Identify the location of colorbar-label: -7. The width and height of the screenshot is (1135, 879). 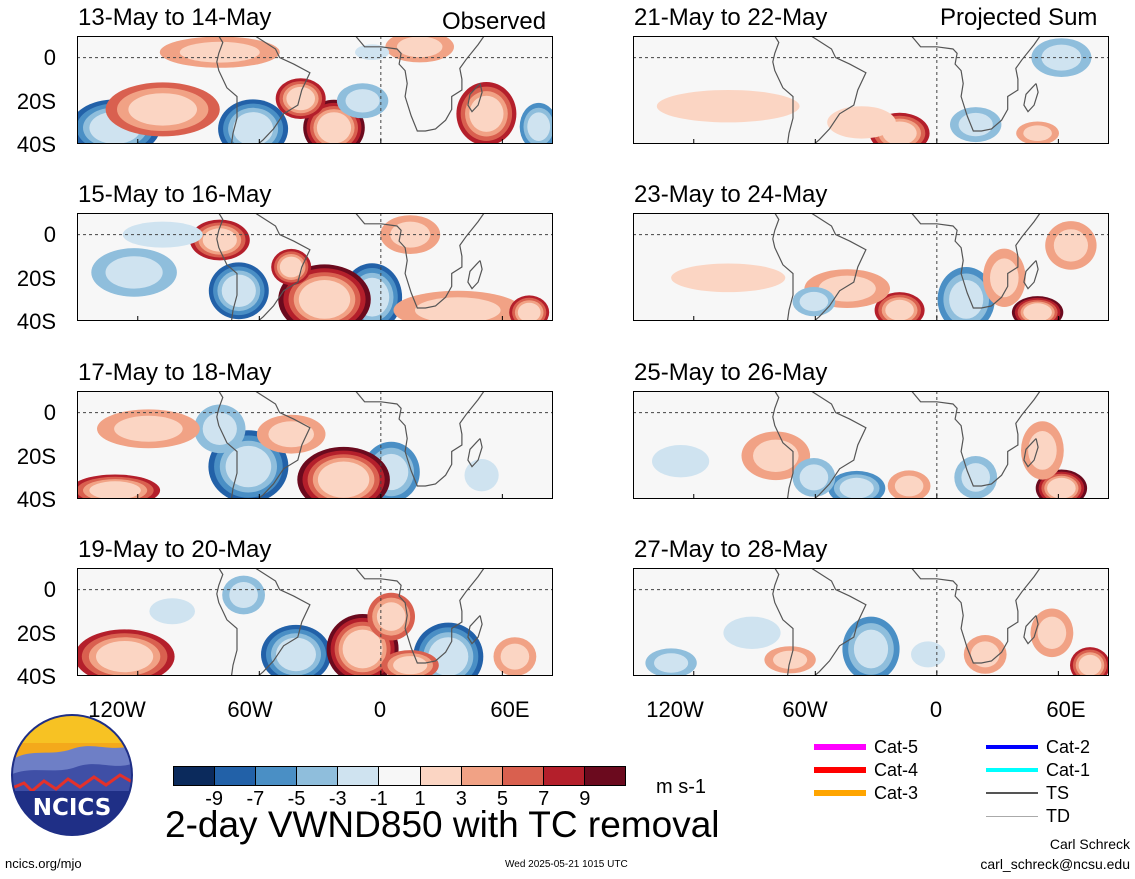
(255, 799).